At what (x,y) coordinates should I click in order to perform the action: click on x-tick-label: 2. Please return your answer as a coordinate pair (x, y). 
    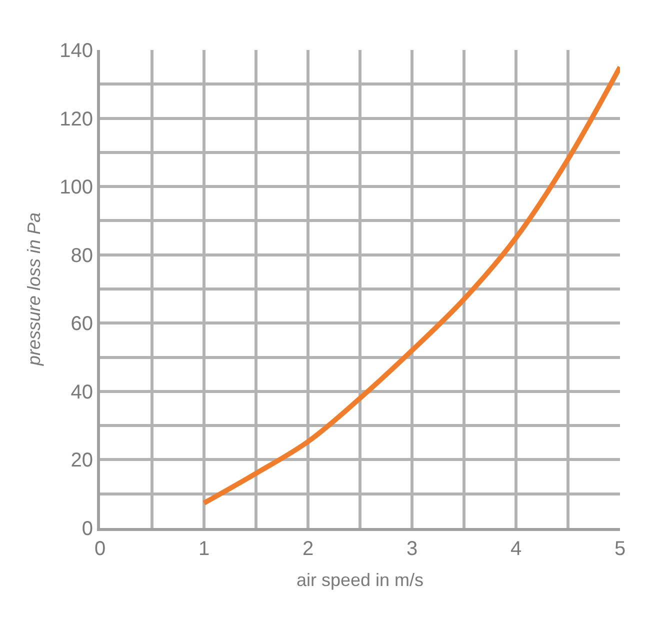
    Looking at the image, I should click on (308, 549).